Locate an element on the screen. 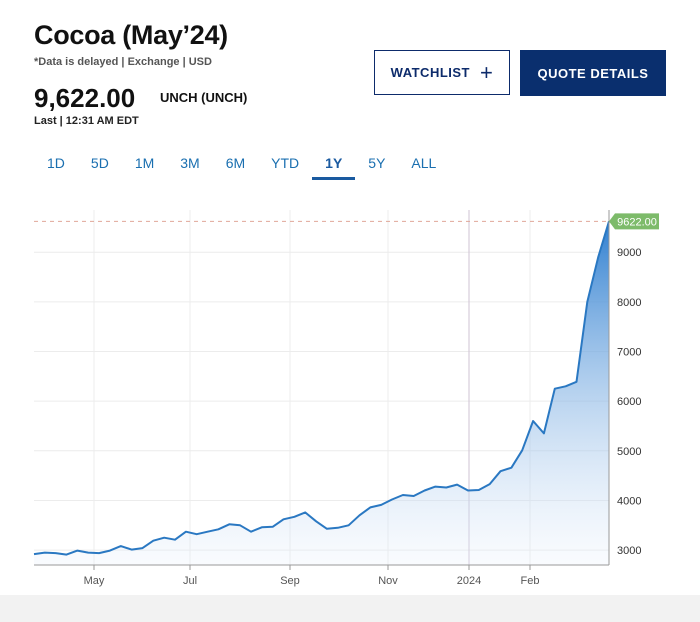 This screenshot has width=700, height=622. last-updated: Last | 12:31 AM EDT is located at coordinates (86, 121).